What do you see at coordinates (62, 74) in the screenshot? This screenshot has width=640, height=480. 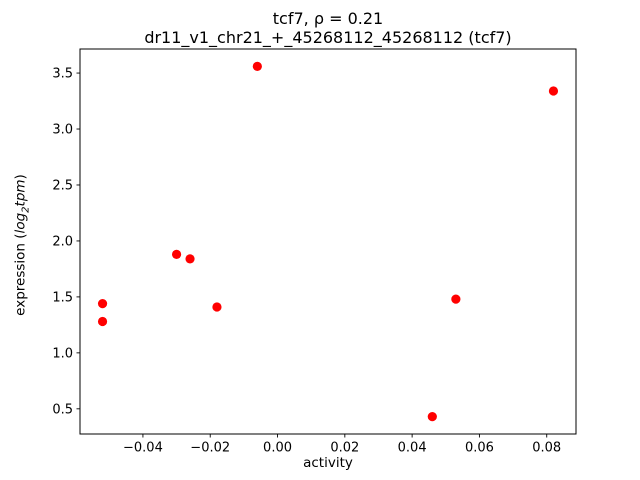 I see `y-tick-label: 3.5` at bounding box center [62, 74].